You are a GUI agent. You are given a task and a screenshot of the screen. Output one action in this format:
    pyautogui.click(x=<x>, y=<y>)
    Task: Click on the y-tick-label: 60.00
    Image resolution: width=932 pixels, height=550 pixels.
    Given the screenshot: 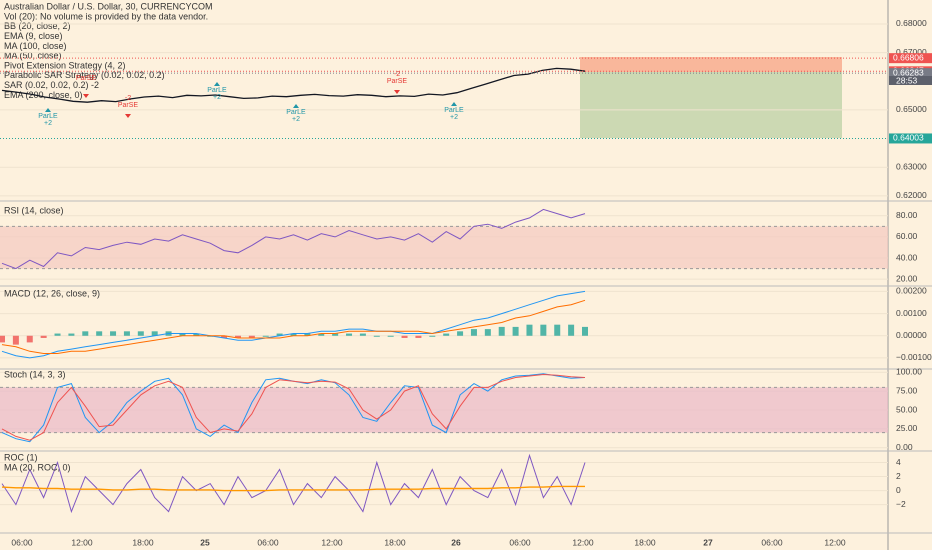 What is the action you would take?
    pyautogui.click(x=907, y=236)
    